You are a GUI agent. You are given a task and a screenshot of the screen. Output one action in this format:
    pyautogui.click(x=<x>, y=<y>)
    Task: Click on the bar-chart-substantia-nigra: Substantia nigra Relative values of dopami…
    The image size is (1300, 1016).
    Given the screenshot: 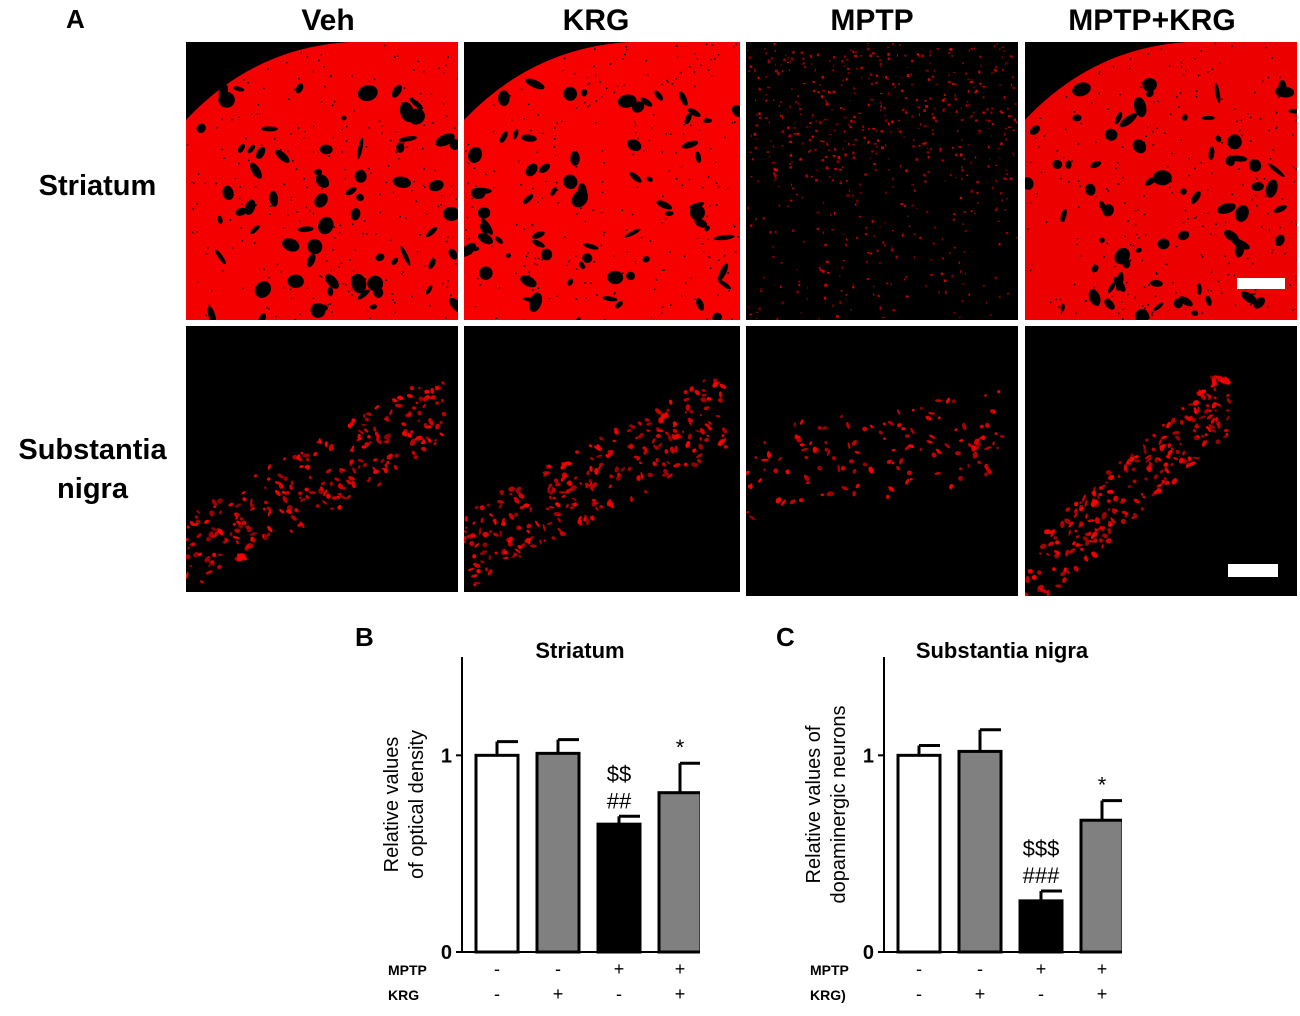 What is the action you would take?
    pyautogui.click(x=962, y=821)
    